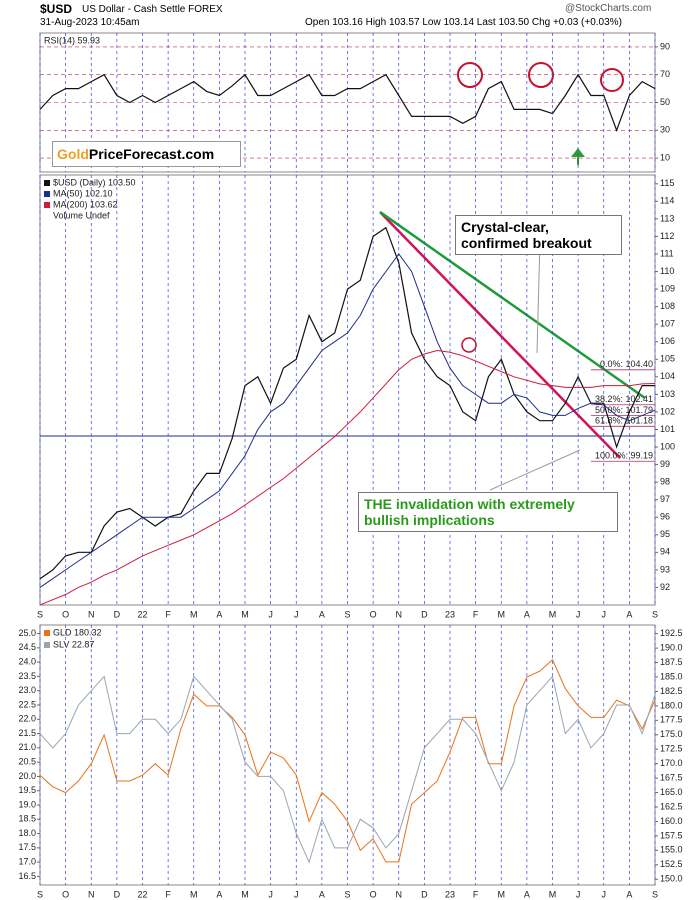 Image resolution: width=700 pixels, height=900 pixels. I want to click on y-tick-label: 99, so click(665, 464).